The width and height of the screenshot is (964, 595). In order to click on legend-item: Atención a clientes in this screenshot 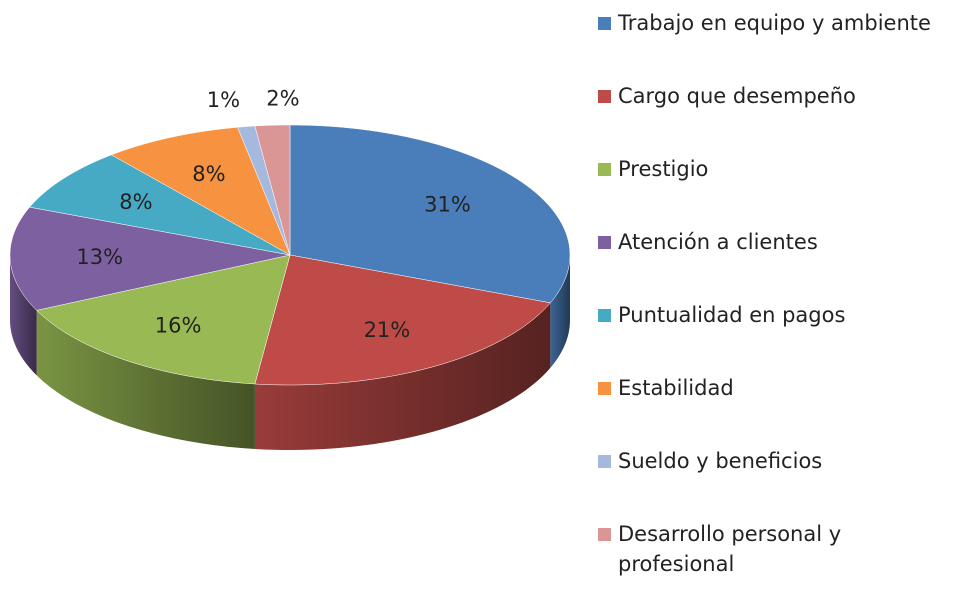, I will do `click(708, 242)`.